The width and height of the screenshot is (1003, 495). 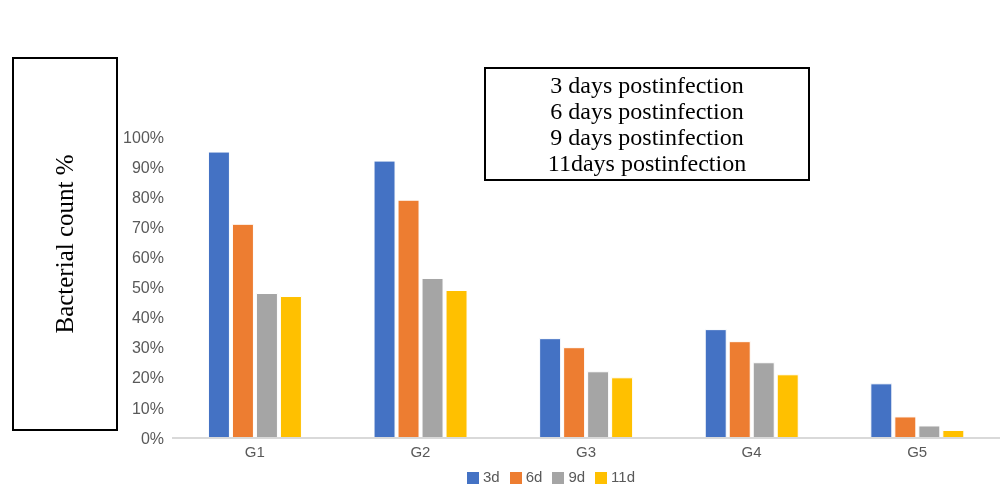 What do you see at coordinates (152, 438) in the screenshot?
I see `y-tick-label: 0%` at bounding box center [152, 438].